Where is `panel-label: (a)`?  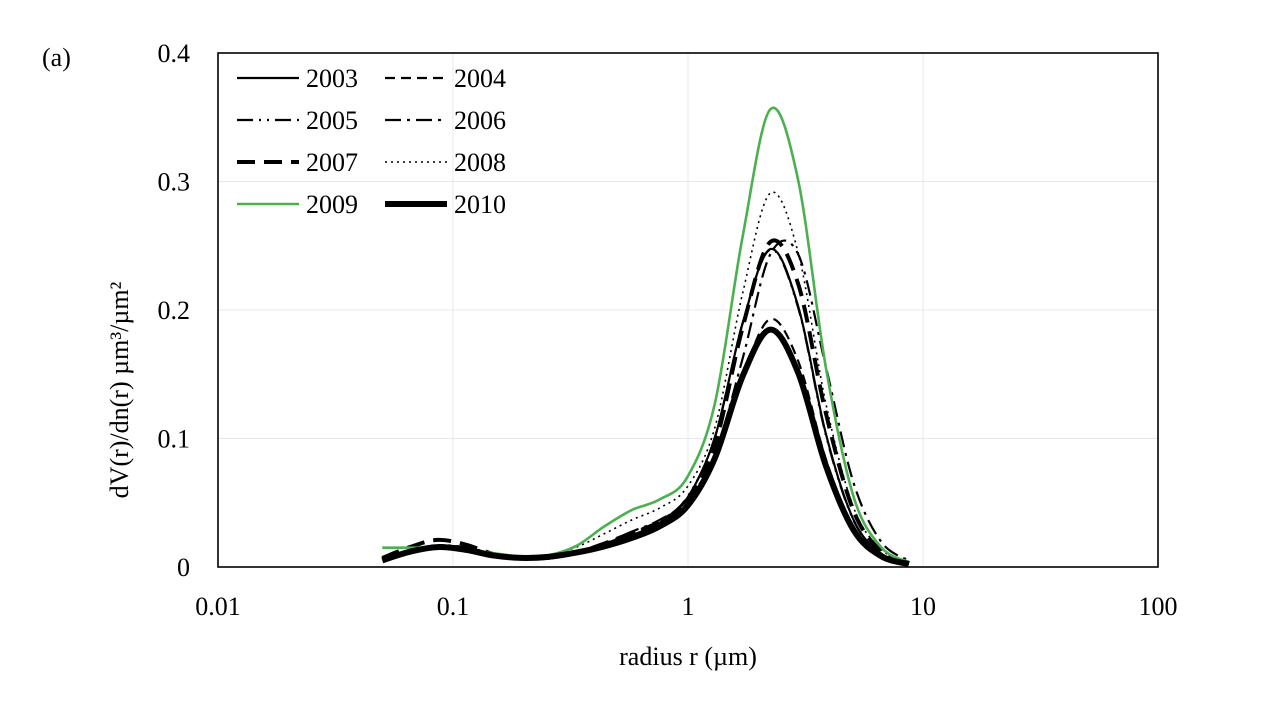
panel-label: (a) is located at coordinates (56, 57).